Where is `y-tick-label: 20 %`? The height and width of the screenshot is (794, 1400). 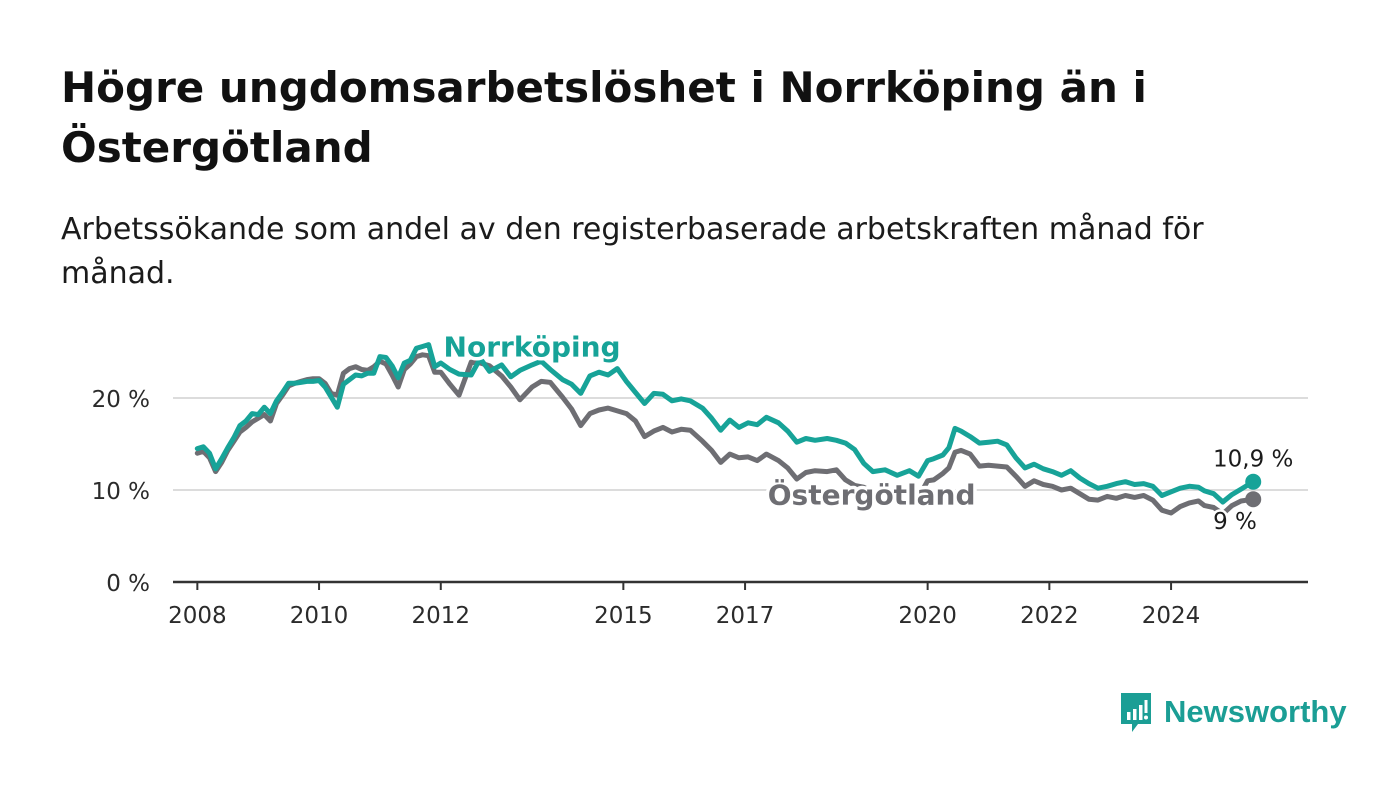
y-tick-label: 20 % is located at coordinates (121, 400).